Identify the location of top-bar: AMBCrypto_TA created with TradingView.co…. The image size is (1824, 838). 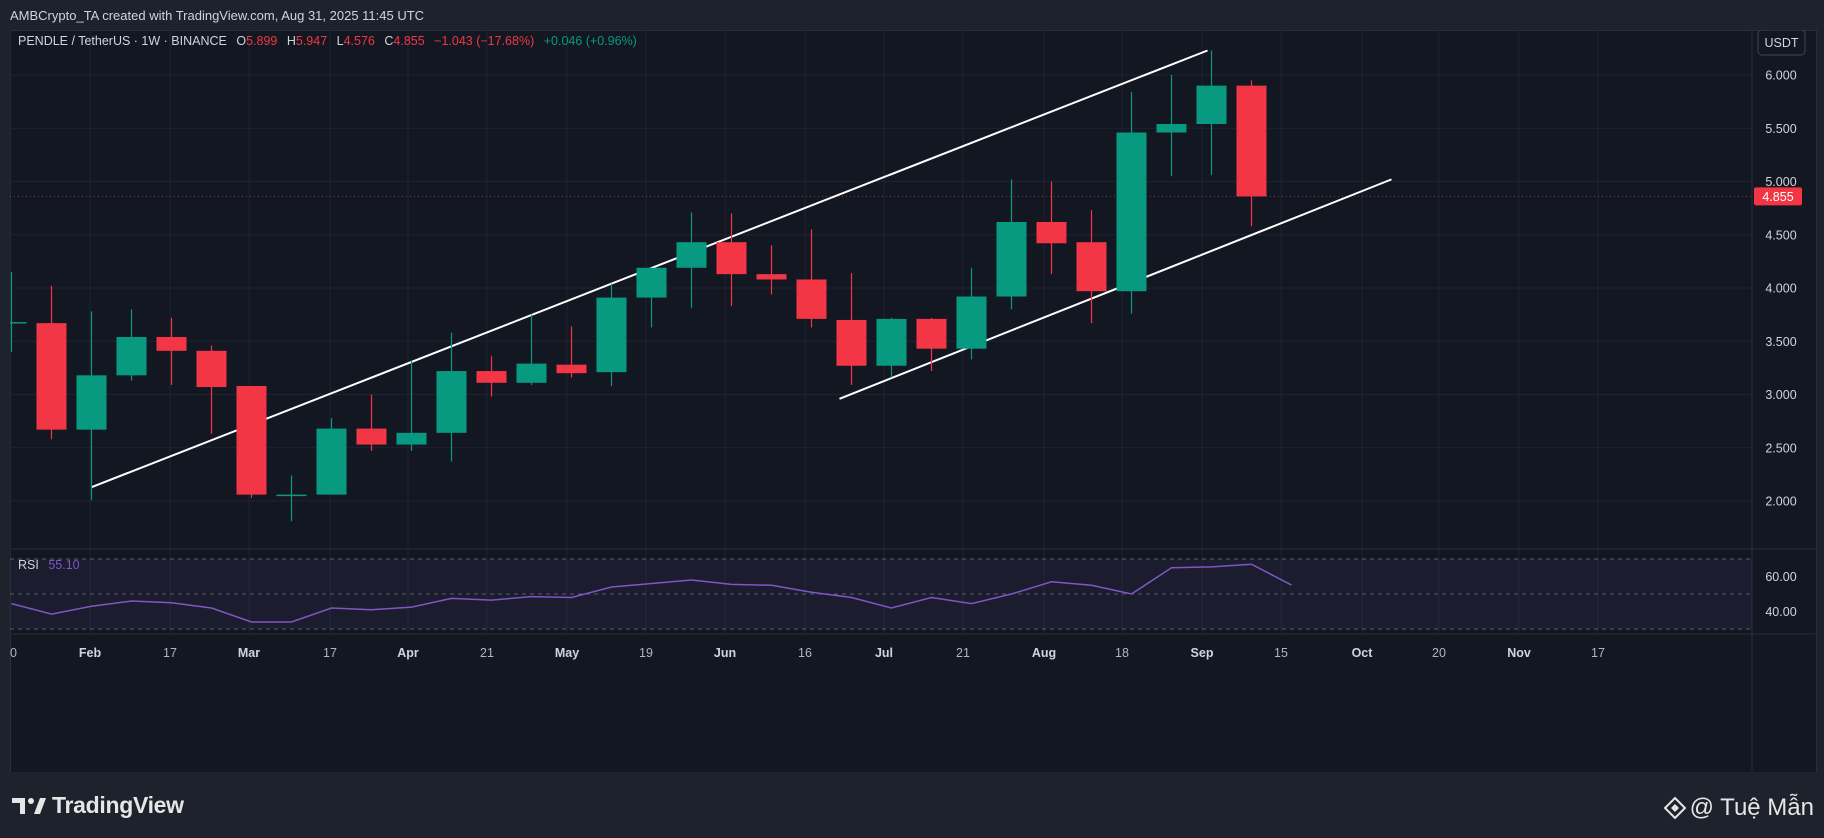
(912, 15).